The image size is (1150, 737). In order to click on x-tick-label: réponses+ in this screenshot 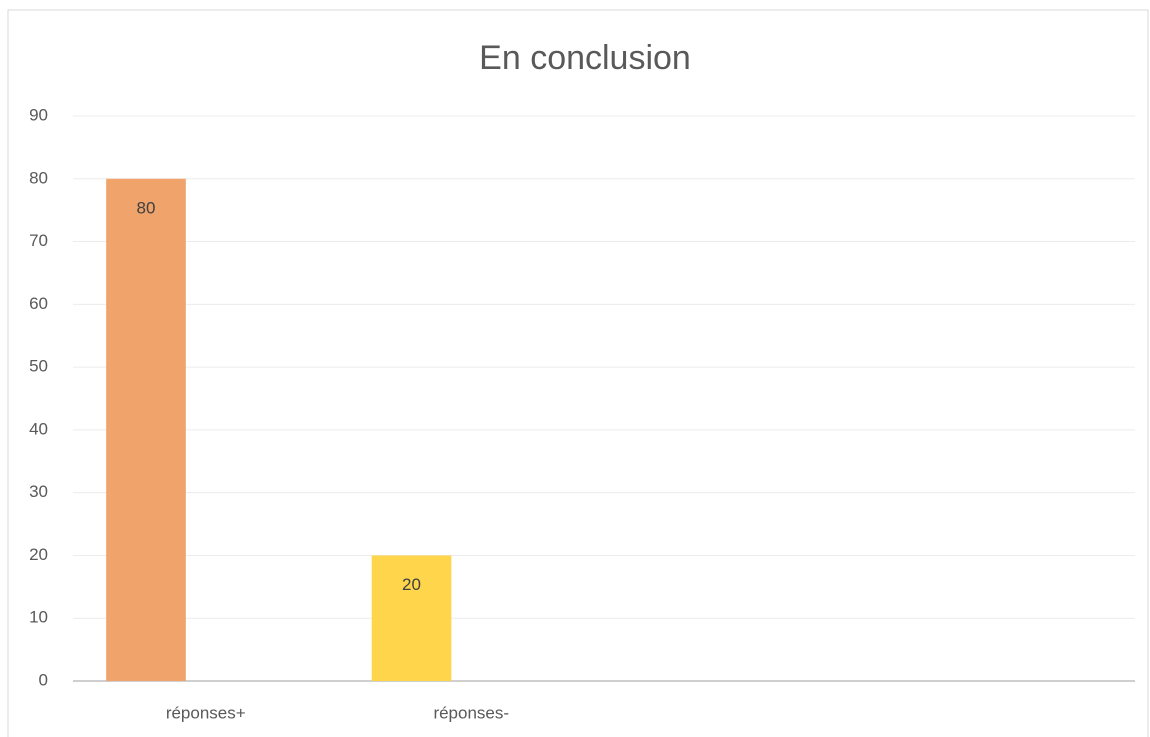, I will do `click(206, 712)`.